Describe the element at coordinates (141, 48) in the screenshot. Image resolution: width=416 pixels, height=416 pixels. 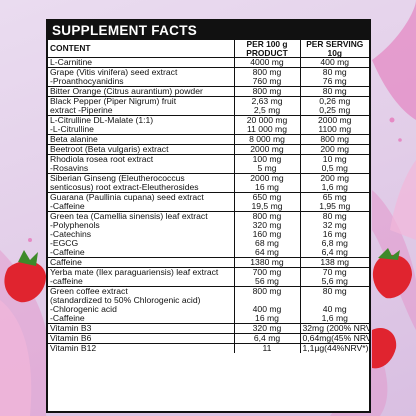
I see `header-content: CONTENT` at that location.